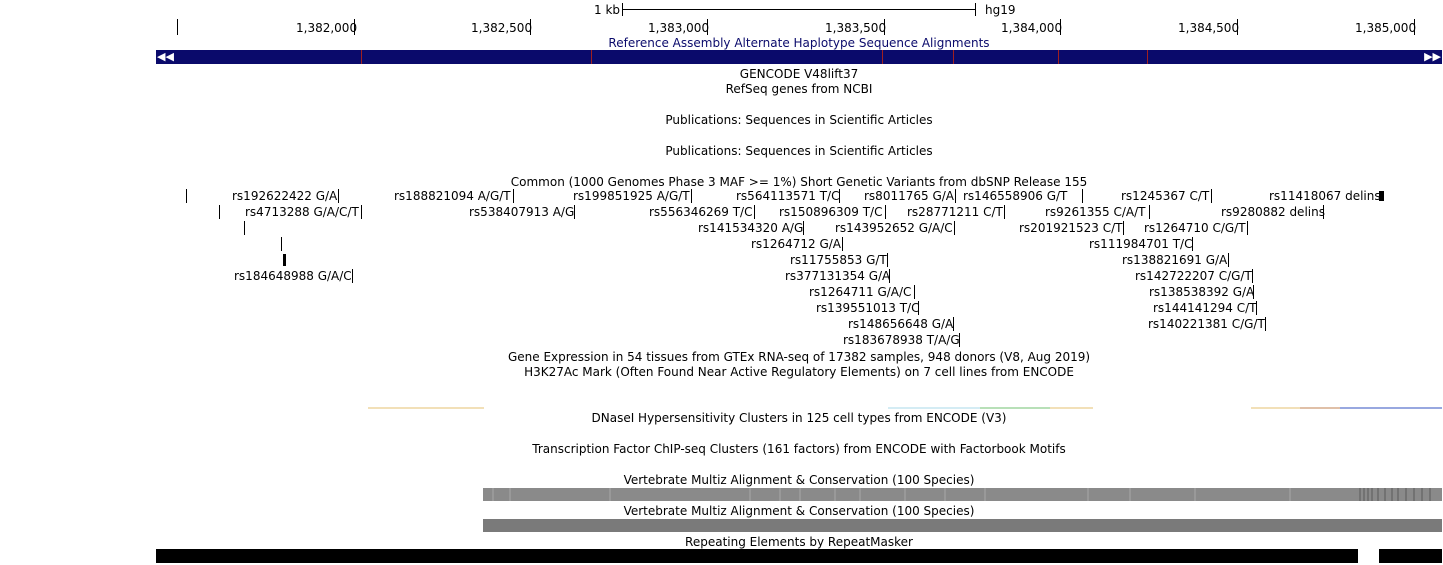  I want to click on scale-label: 1 kb, so click(607, 10).